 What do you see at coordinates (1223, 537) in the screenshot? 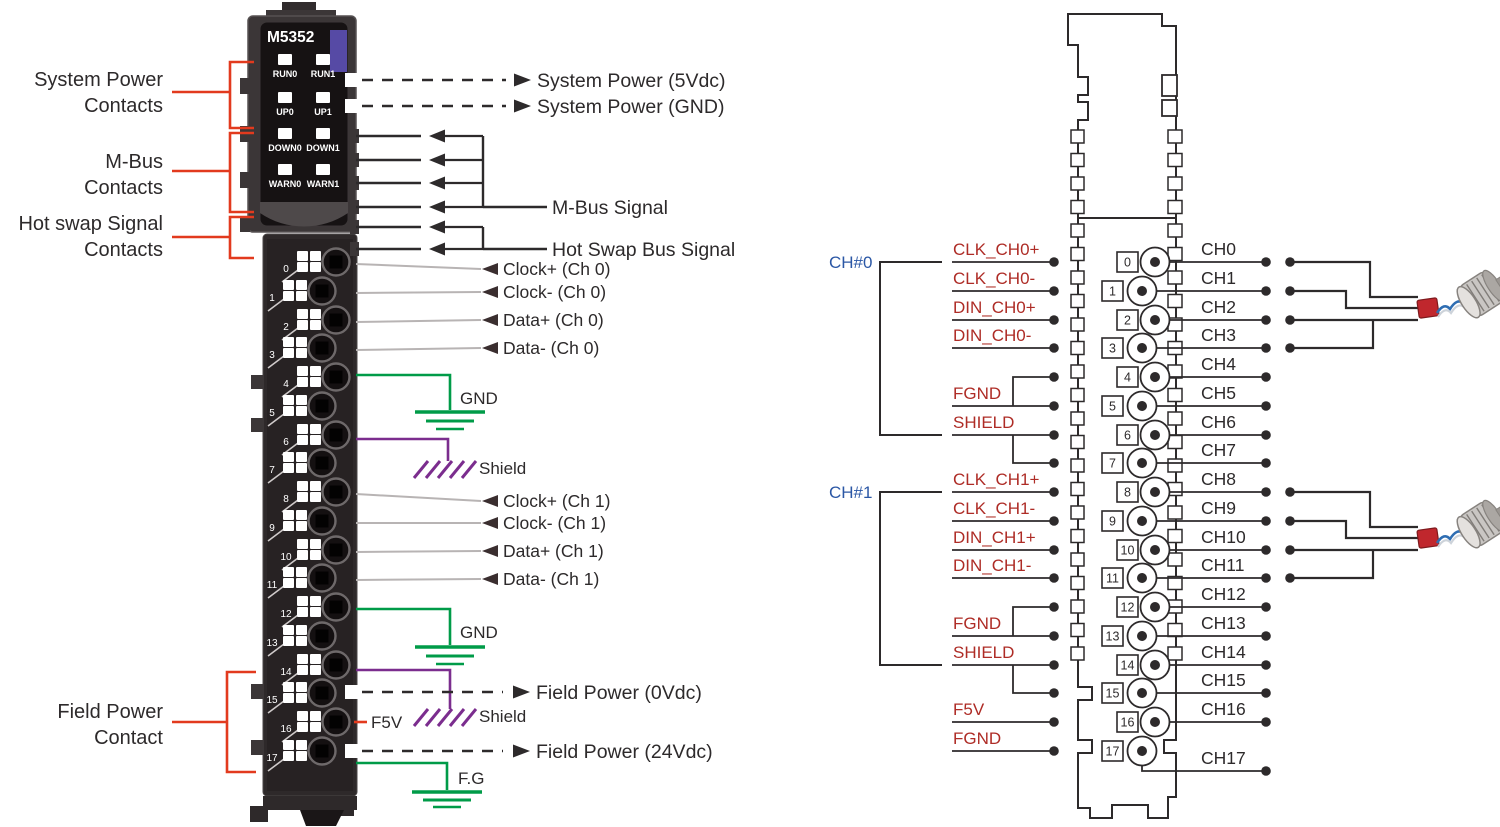
I see `channel-label: CH10` at bounding box center [1223, 537].